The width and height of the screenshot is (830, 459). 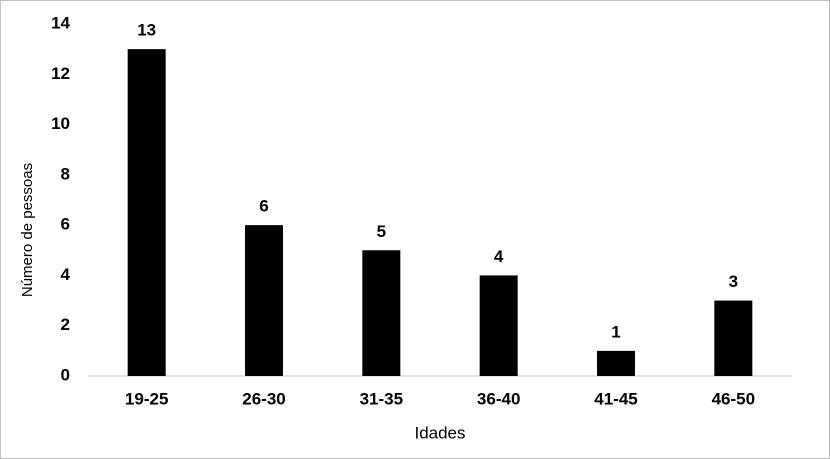 I want to click on x-tick-label: 19-25, so click(x=146, y=398).